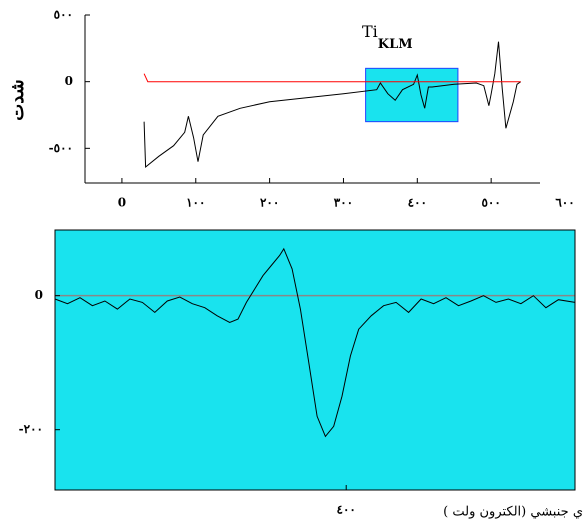  Describe the element at coordinates (490, 203) in the screenshot. I see `x-tick-label: ٥٠٠` at that location.